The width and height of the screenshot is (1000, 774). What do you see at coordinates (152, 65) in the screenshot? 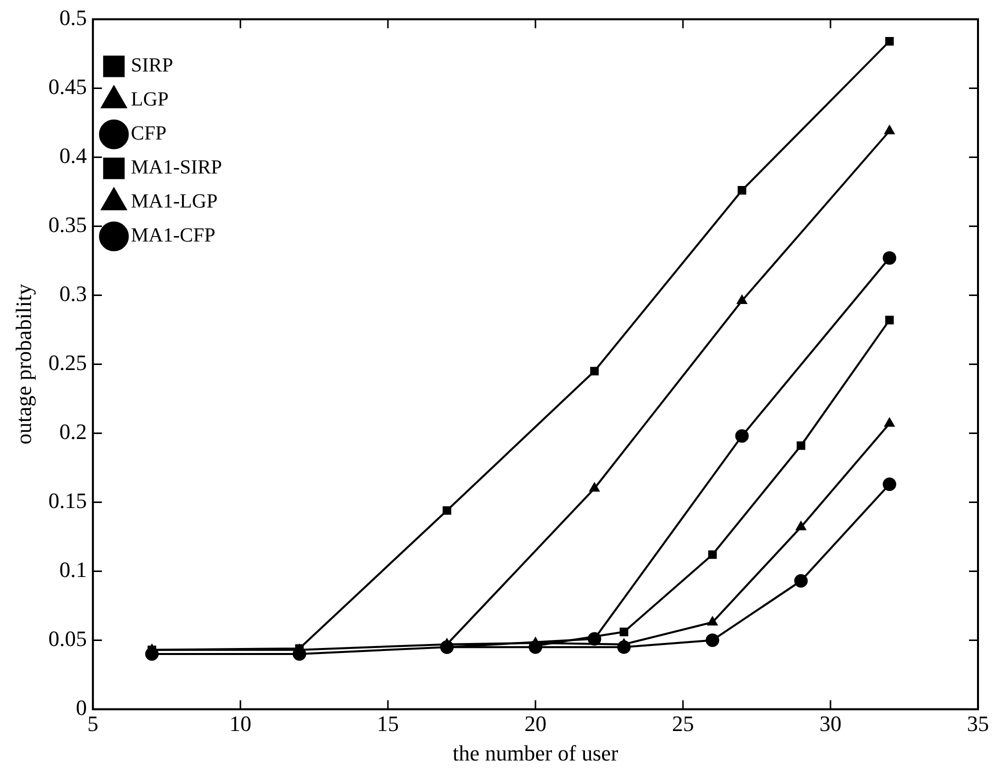
I see `legend-label: SIRP` at bounding box center [152, 65].